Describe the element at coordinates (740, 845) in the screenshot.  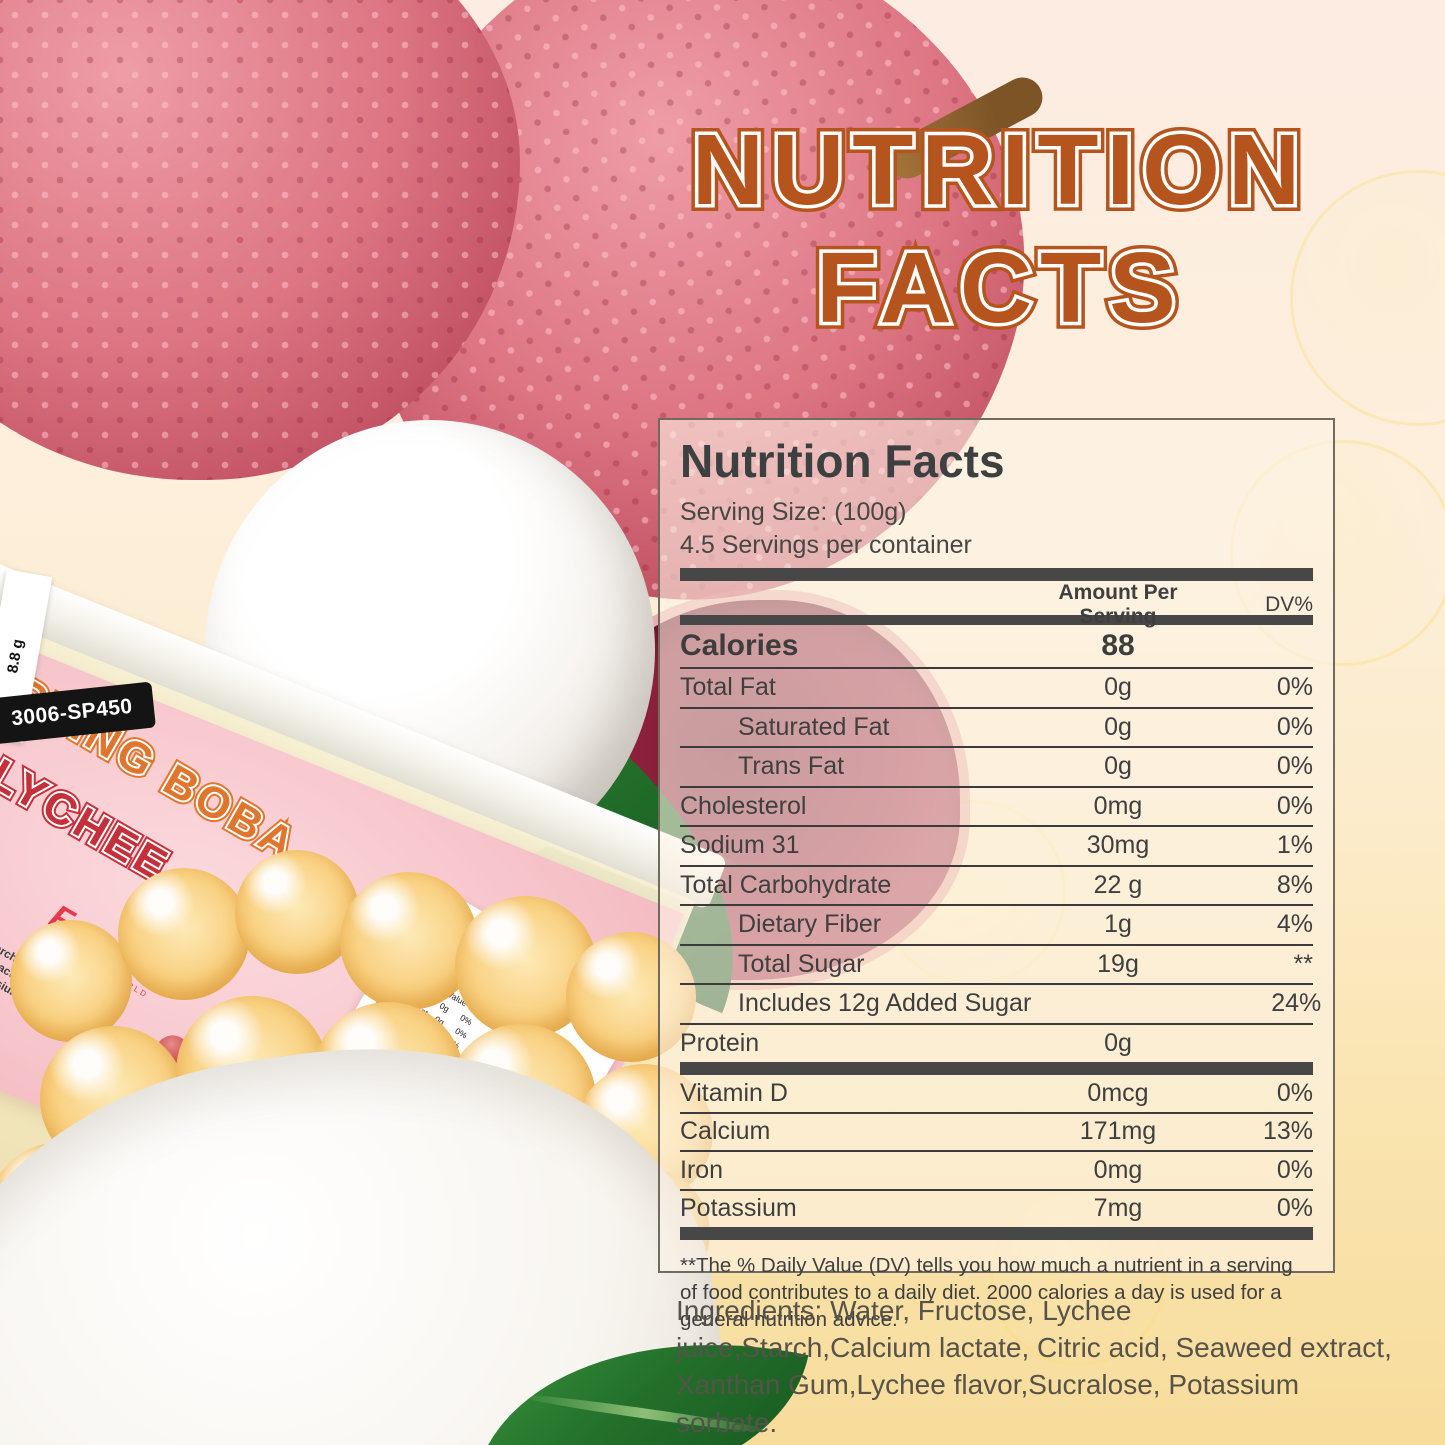
I see `nutrient-label: Sodium 31` at that location.